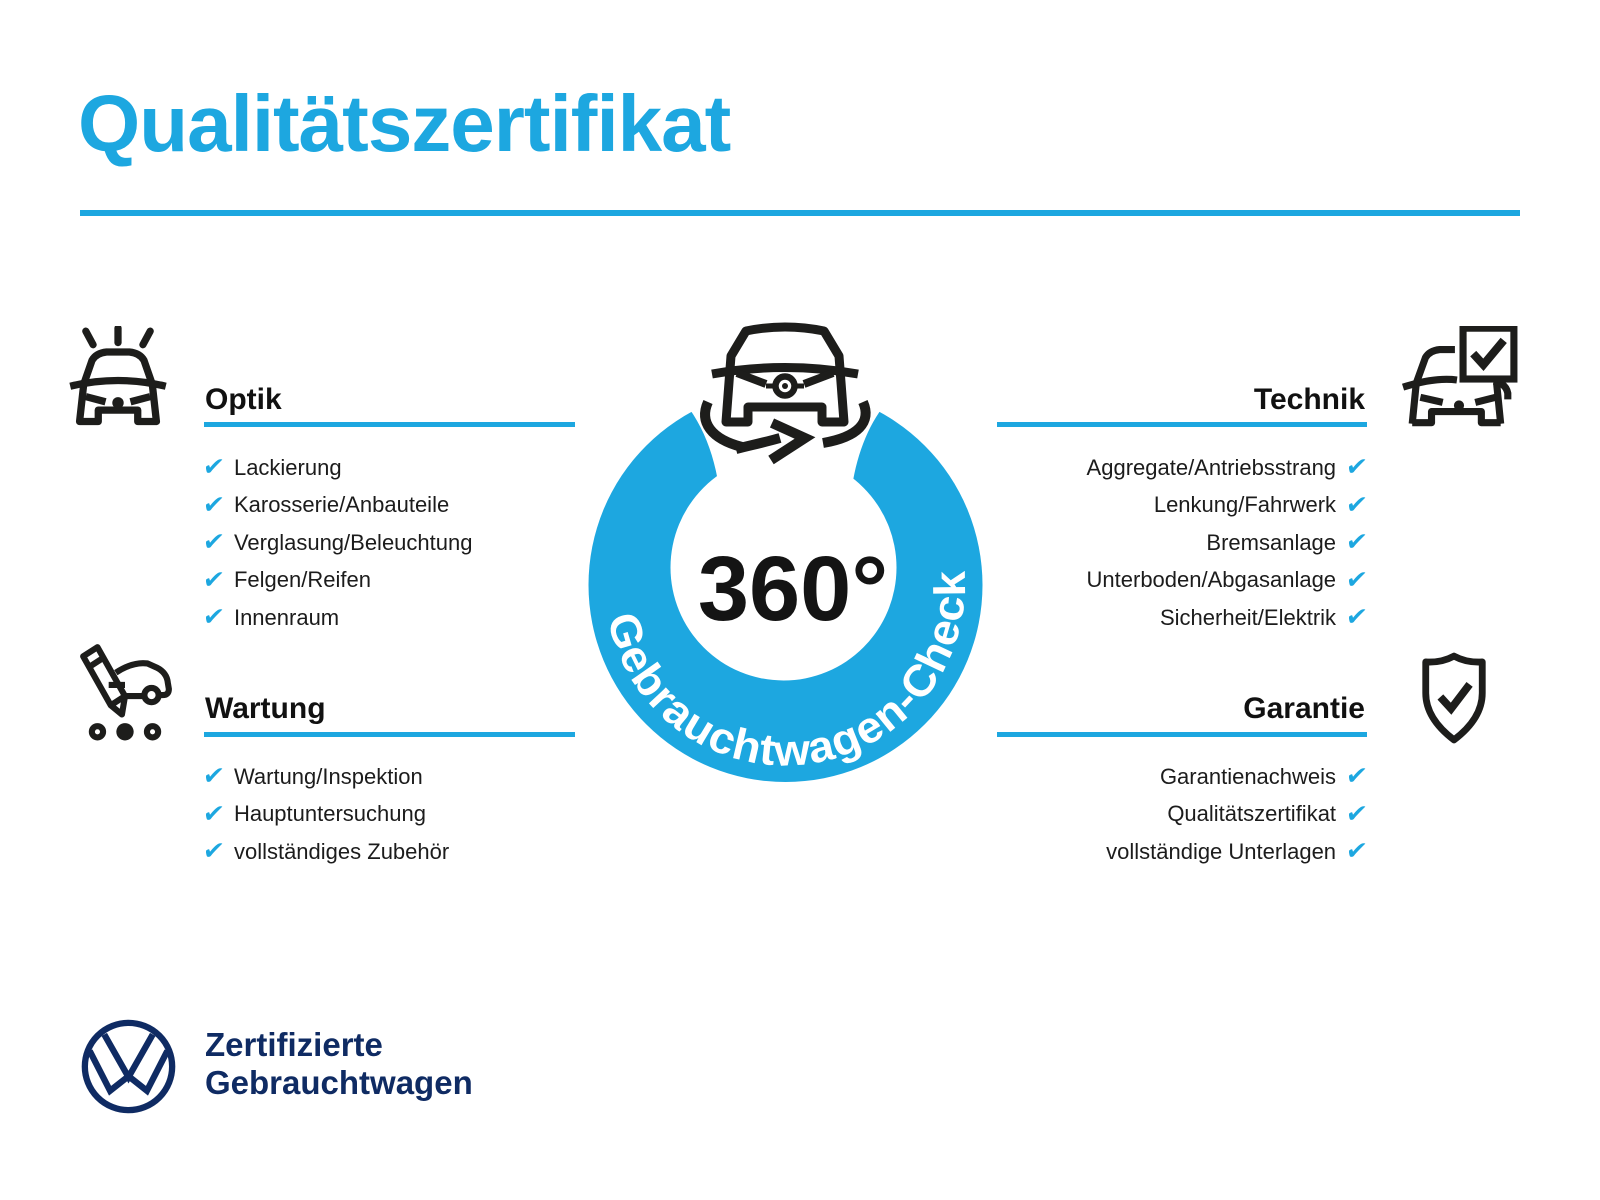 The width and height of the screenshot is (1600, 1200). I want to click on checklist-label: Hauptuntersuchung, so click(329, 814).